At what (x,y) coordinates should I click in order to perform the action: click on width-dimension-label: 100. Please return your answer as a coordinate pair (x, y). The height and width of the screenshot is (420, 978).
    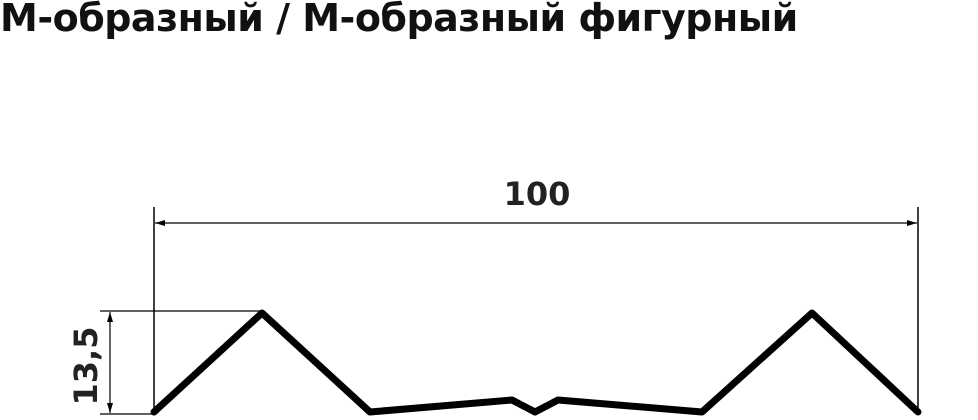
    Looking at the image, I should click on (537, 194).